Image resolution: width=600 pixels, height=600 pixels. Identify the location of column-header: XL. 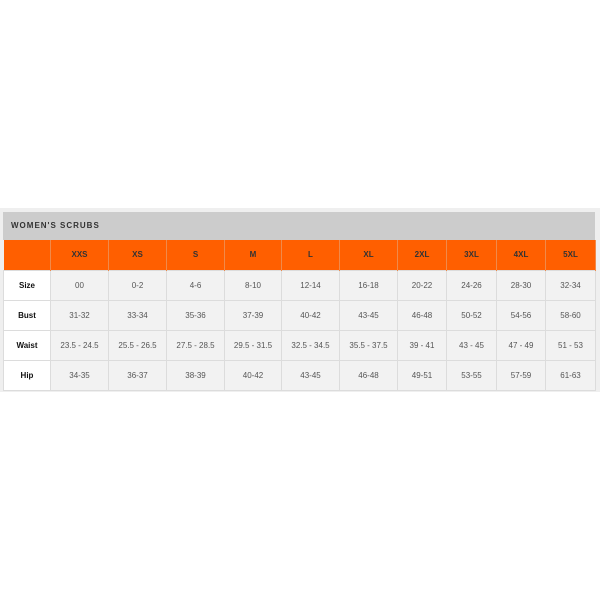
(368, 255).